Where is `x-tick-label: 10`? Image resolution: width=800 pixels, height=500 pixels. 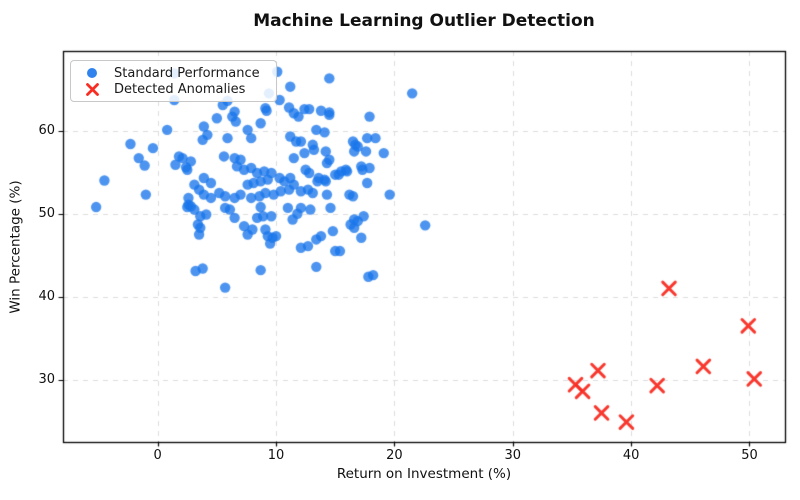
x-tick-label: 10 is located at coordinates (276, 455).